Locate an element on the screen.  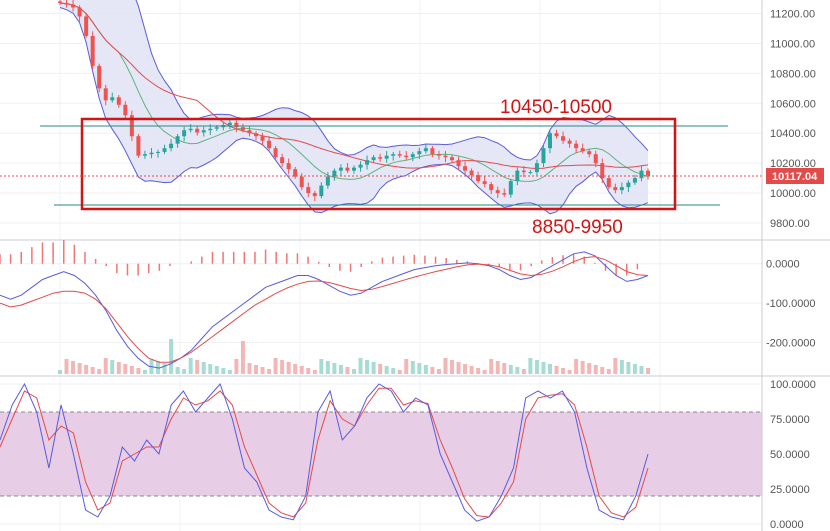
price-tick-label: 9800.00 is located at coordinates (790, 224).